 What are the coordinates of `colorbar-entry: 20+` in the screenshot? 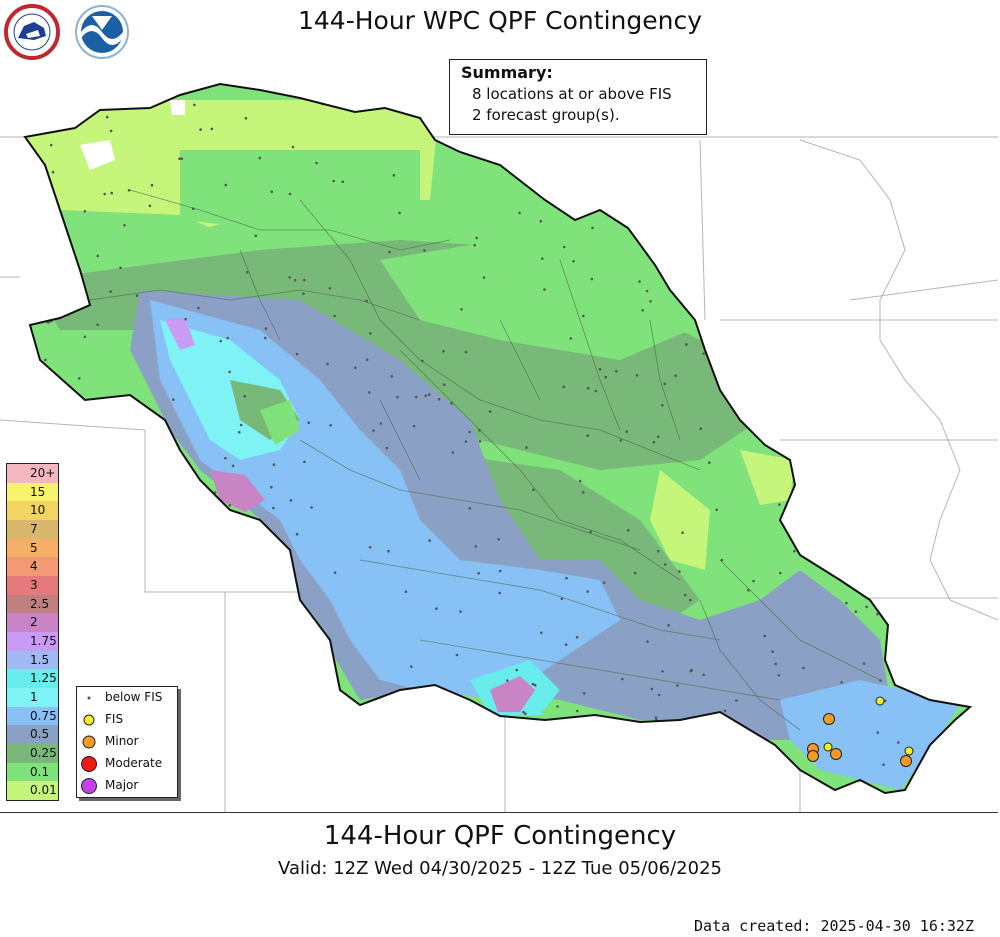 It's located at (32, 473).